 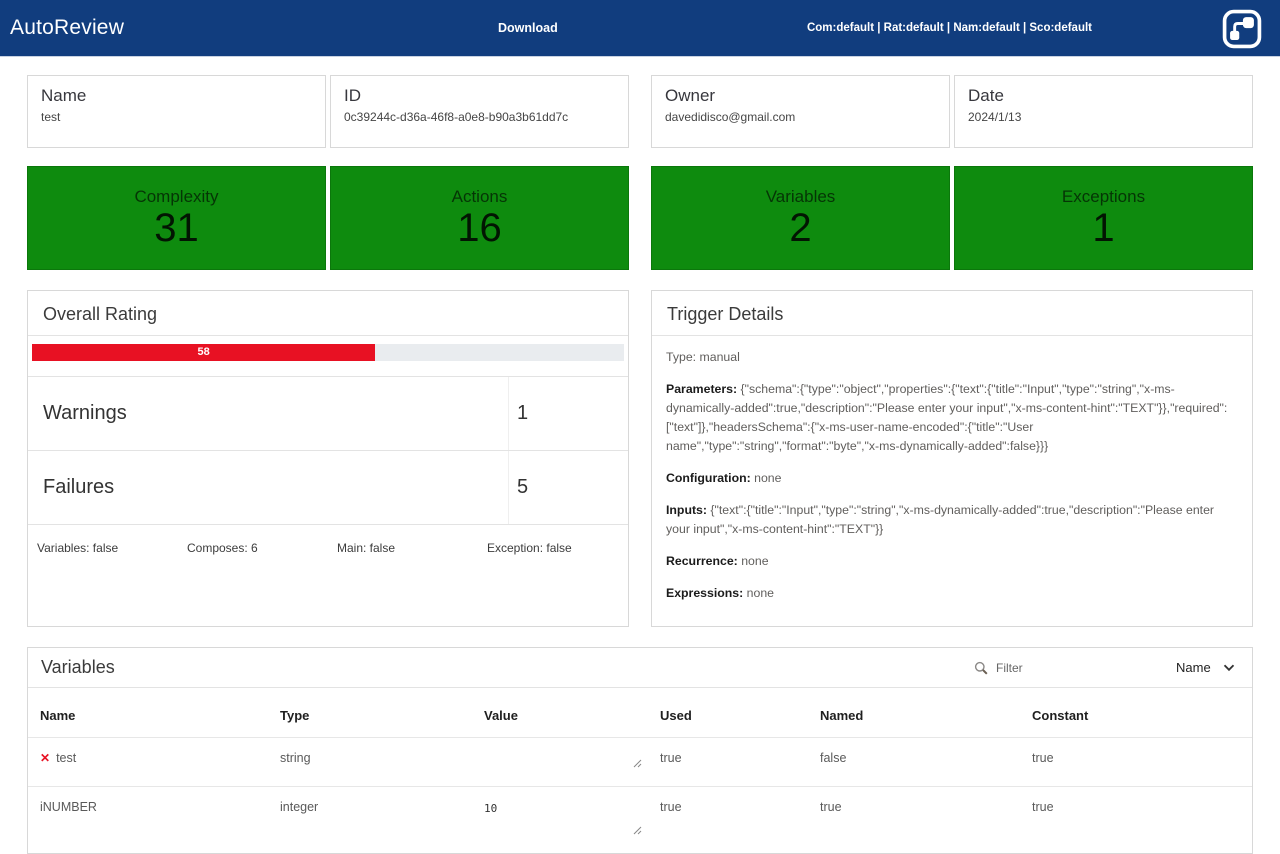 What do you see at coordinates (563, 820) in the screenshot?
I see `value-textarea: 10` at bounding box center [563, 820].